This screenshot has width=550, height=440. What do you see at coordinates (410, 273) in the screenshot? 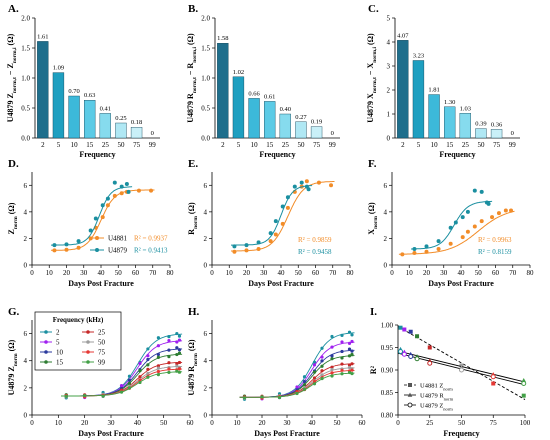
I see `x-tick-label: 10` at bounding box center [410, 273].